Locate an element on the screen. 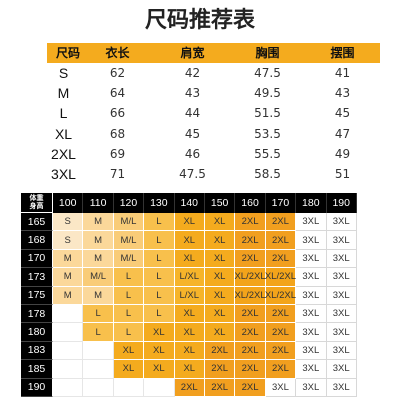 The image size is (400, 400). height-label-cell: 173 is located at coordinates (37, 277).